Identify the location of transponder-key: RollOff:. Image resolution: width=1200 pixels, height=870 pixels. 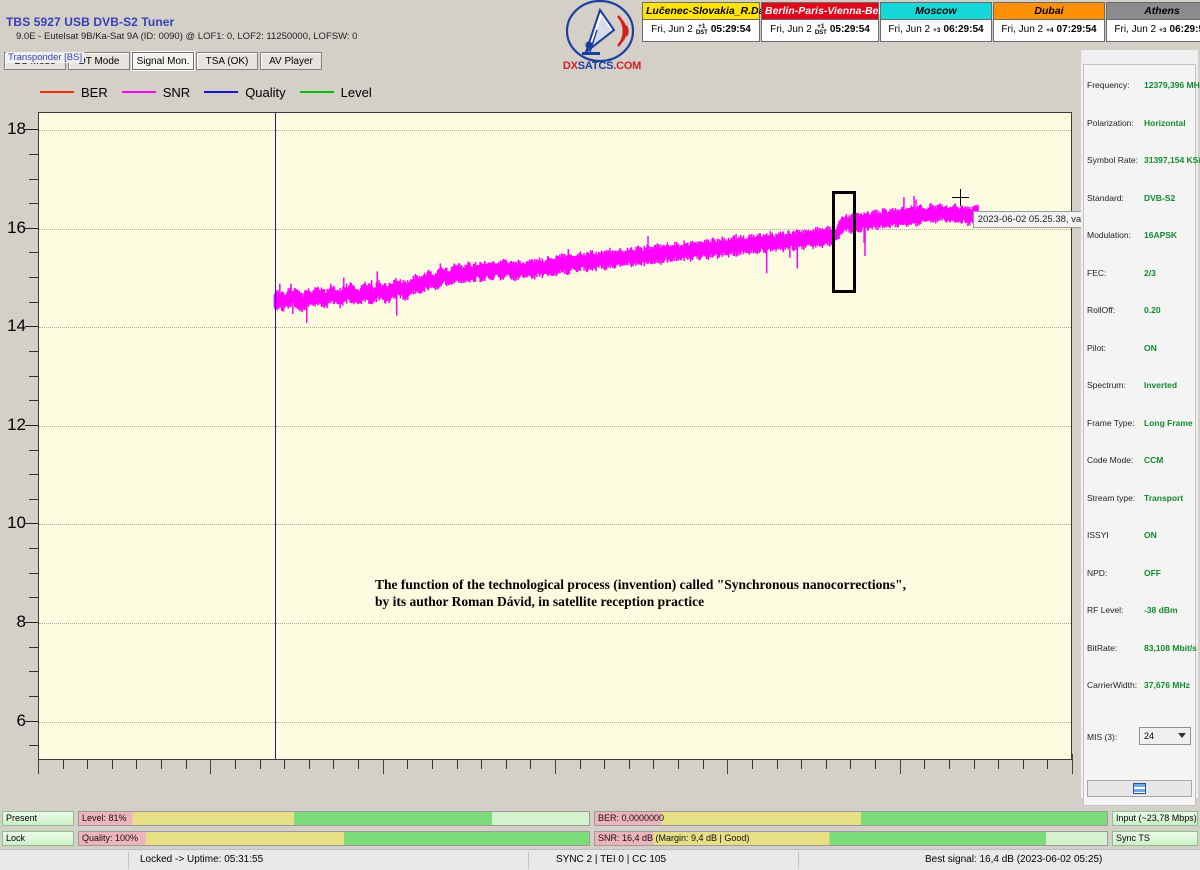
(1101, 310).